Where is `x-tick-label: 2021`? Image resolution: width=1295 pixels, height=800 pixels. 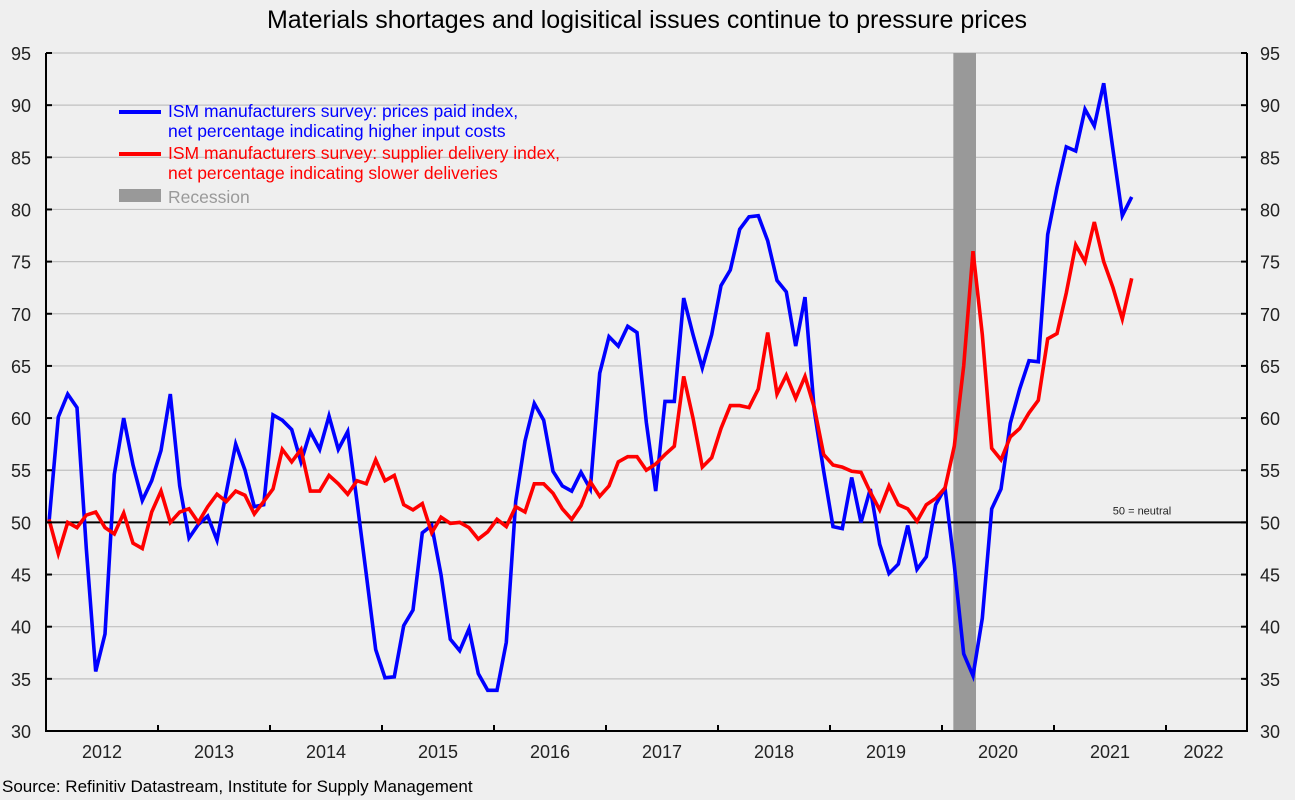 x-tick-label: 2021 is located at coordinates (1110, 752).